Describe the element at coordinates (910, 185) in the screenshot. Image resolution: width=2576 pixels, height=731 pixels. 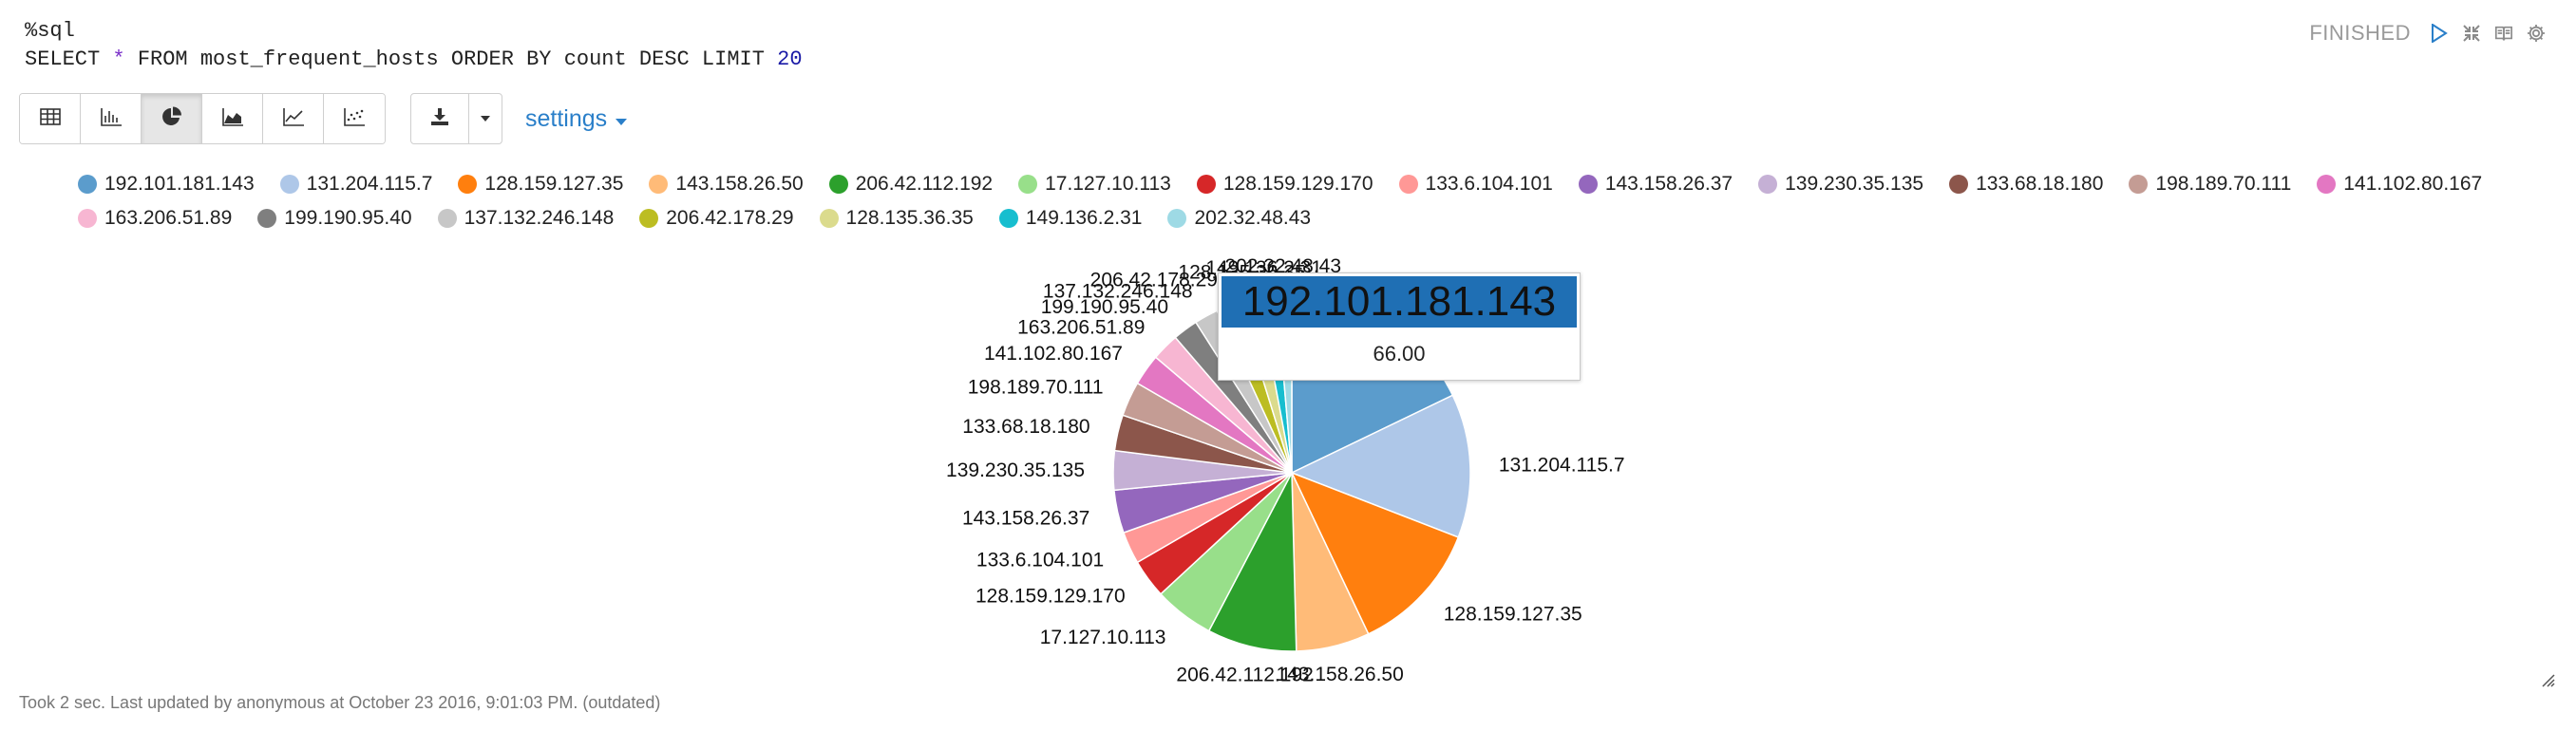
I see `legend-item: 206.42.112.192` at that location.